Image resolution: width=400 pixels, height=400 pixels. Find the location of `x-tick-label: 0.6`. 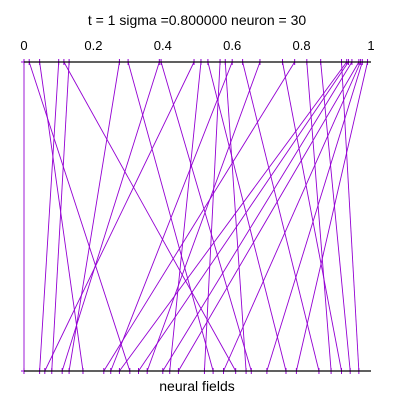

x-tick-label: 0.6 is located at coordinates (232, 45).